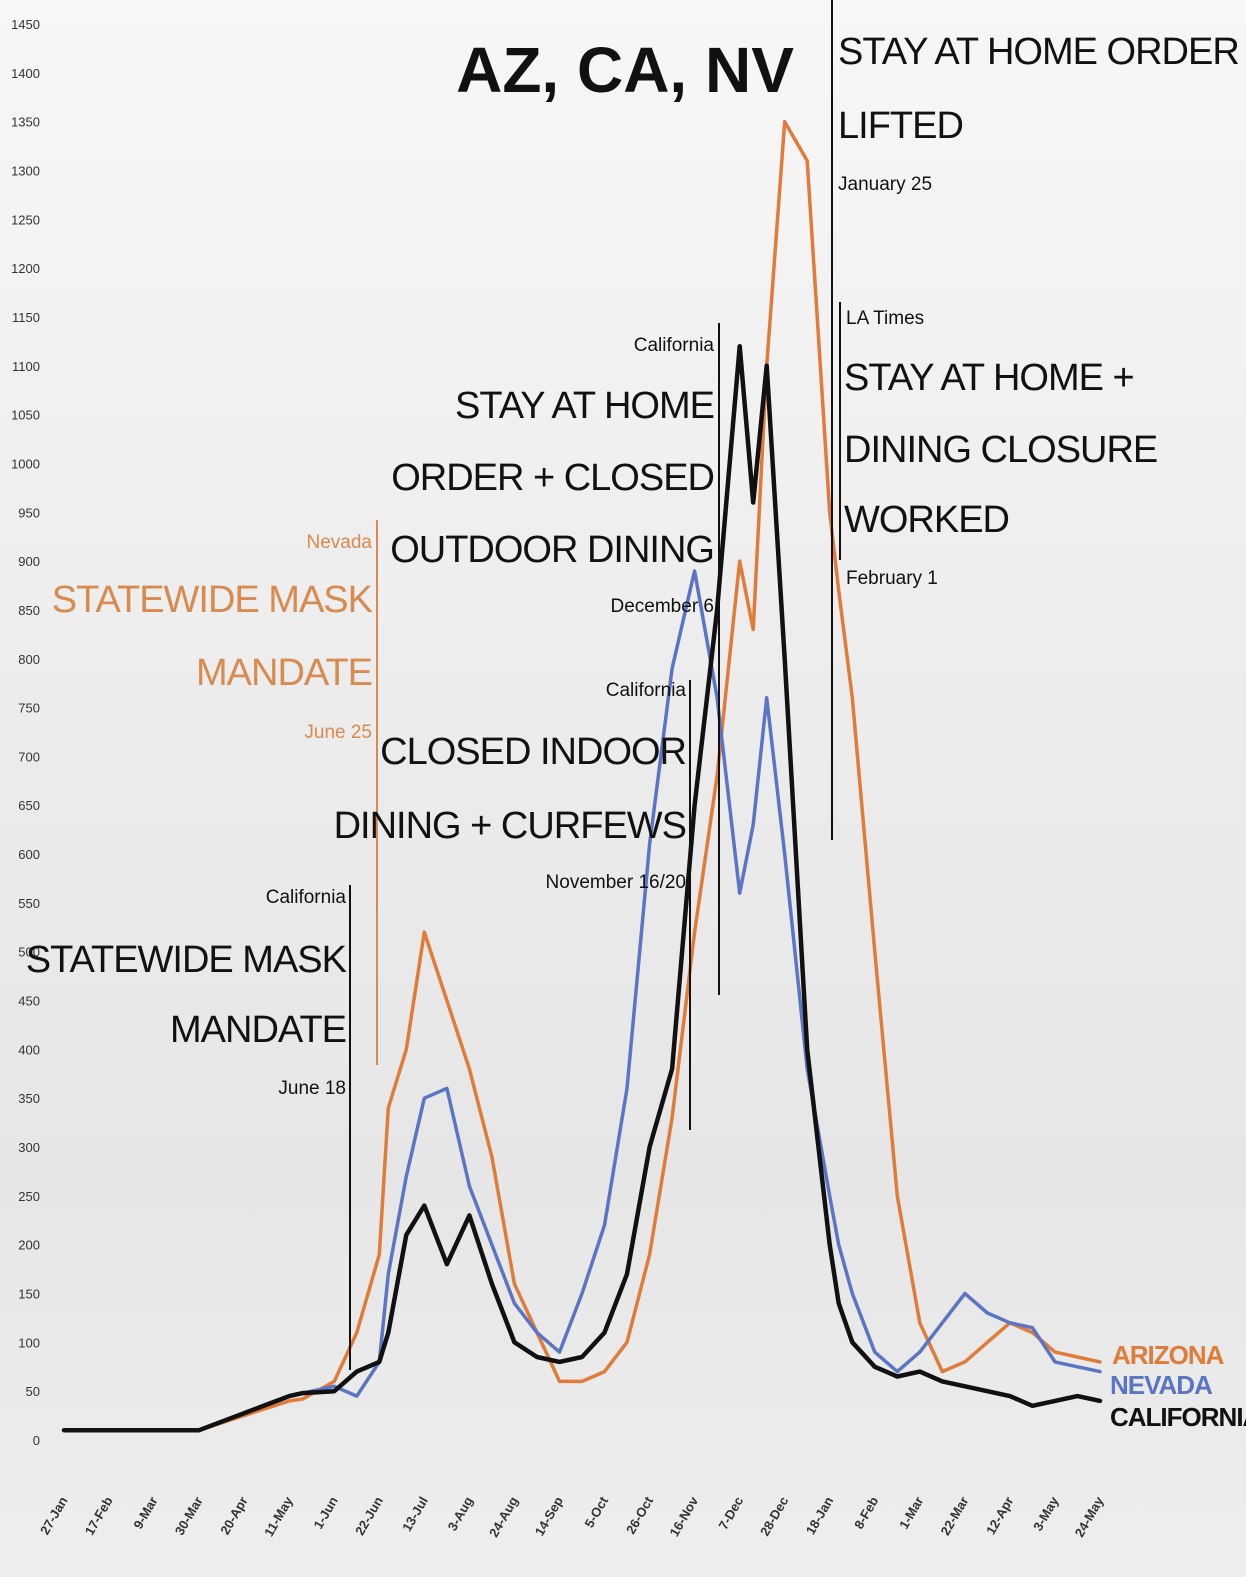 Image resolution: width=1246 pixels, height=1577 pixels. I want to click on x-tick-label: 1-Jun, so click(326, 1513).